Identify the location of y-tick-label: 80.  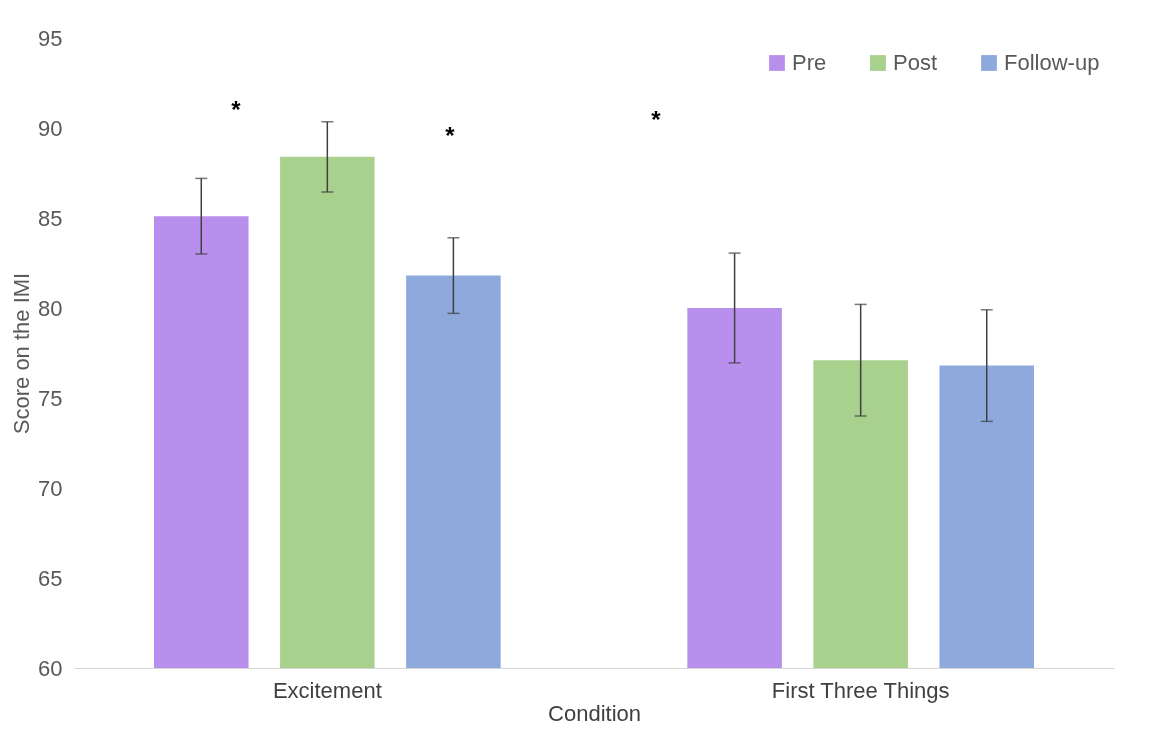
(50, 308).